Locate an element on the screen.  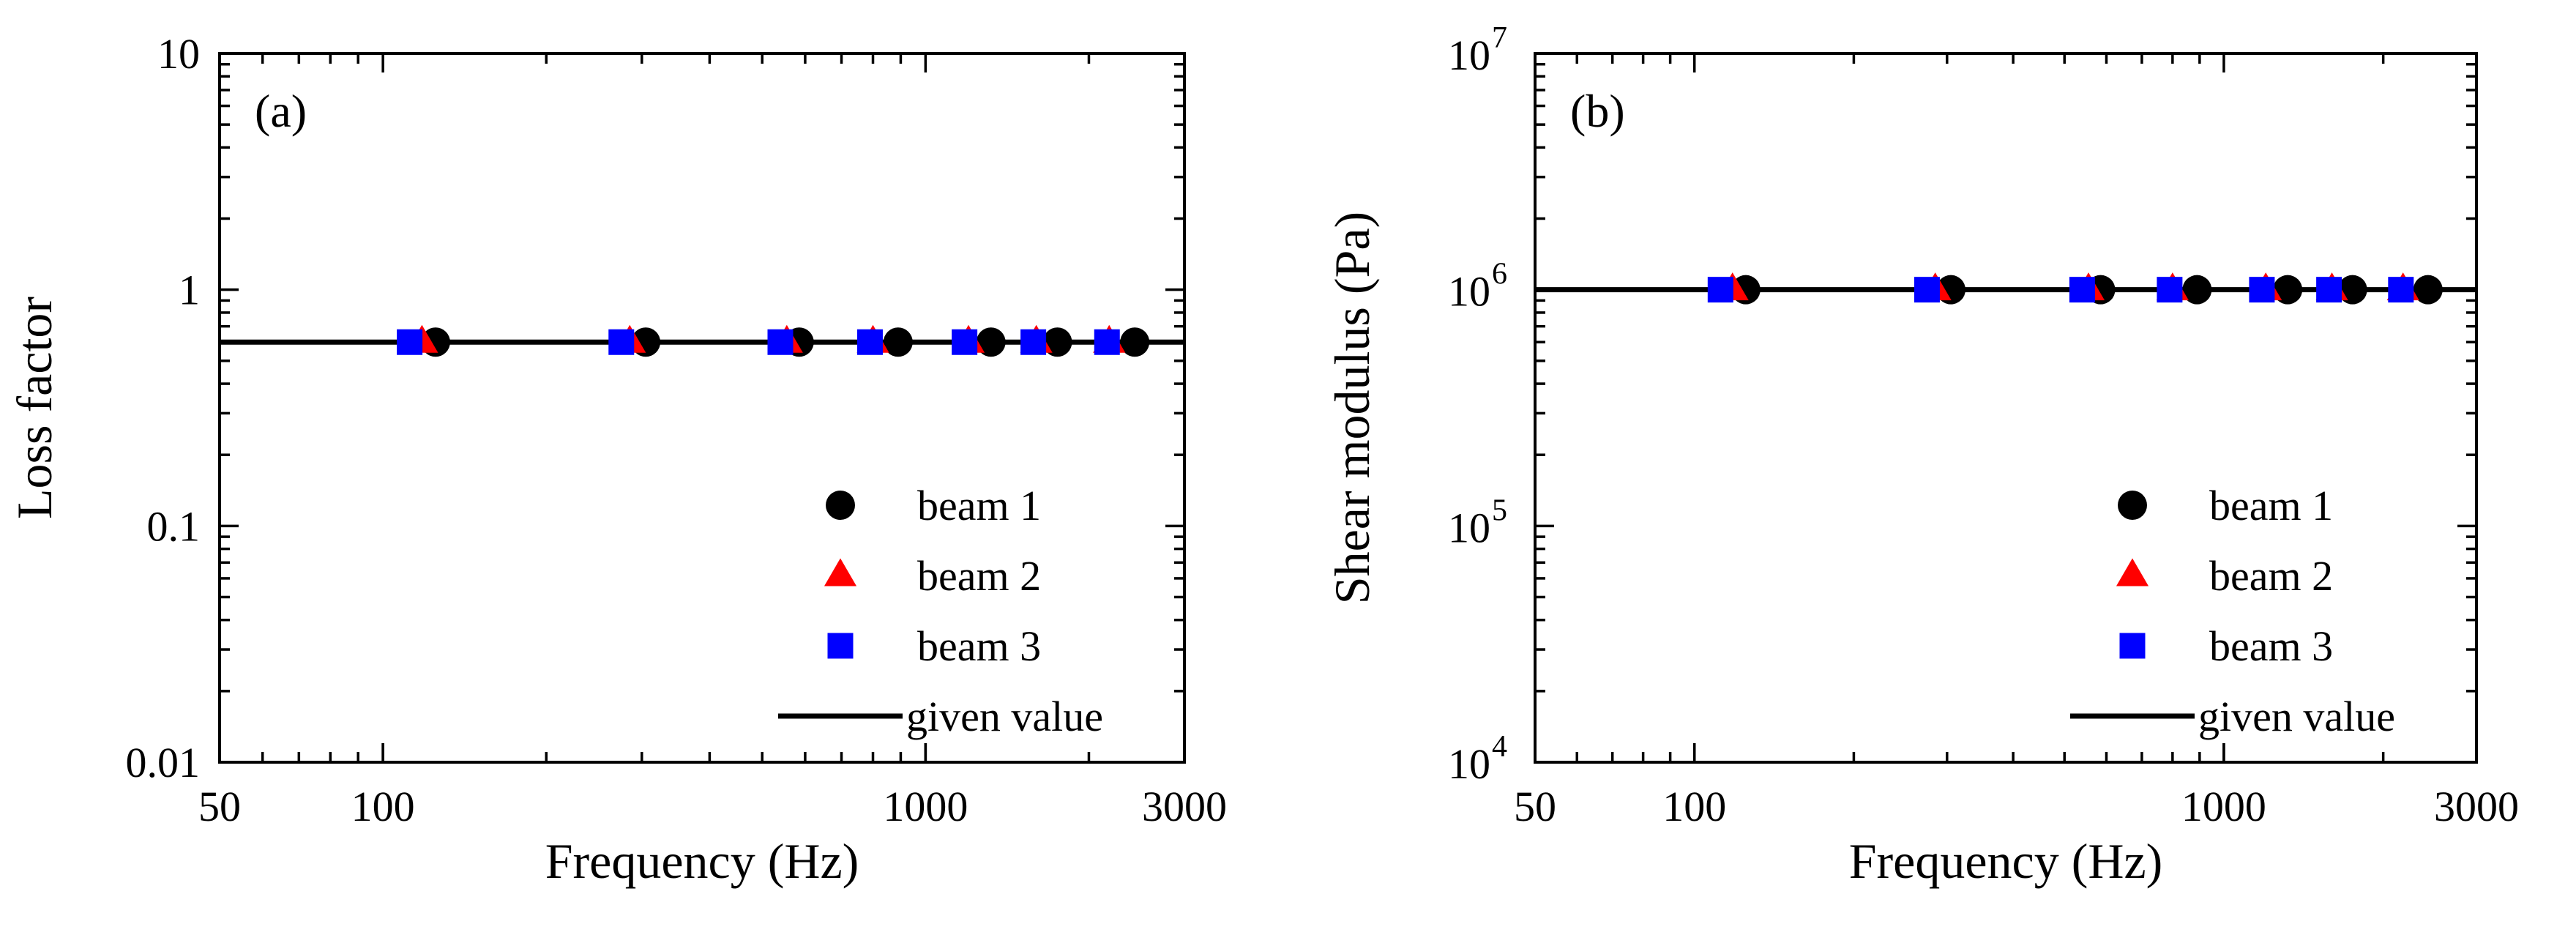
panel-label: (a) is located at coordinates (281, 111).